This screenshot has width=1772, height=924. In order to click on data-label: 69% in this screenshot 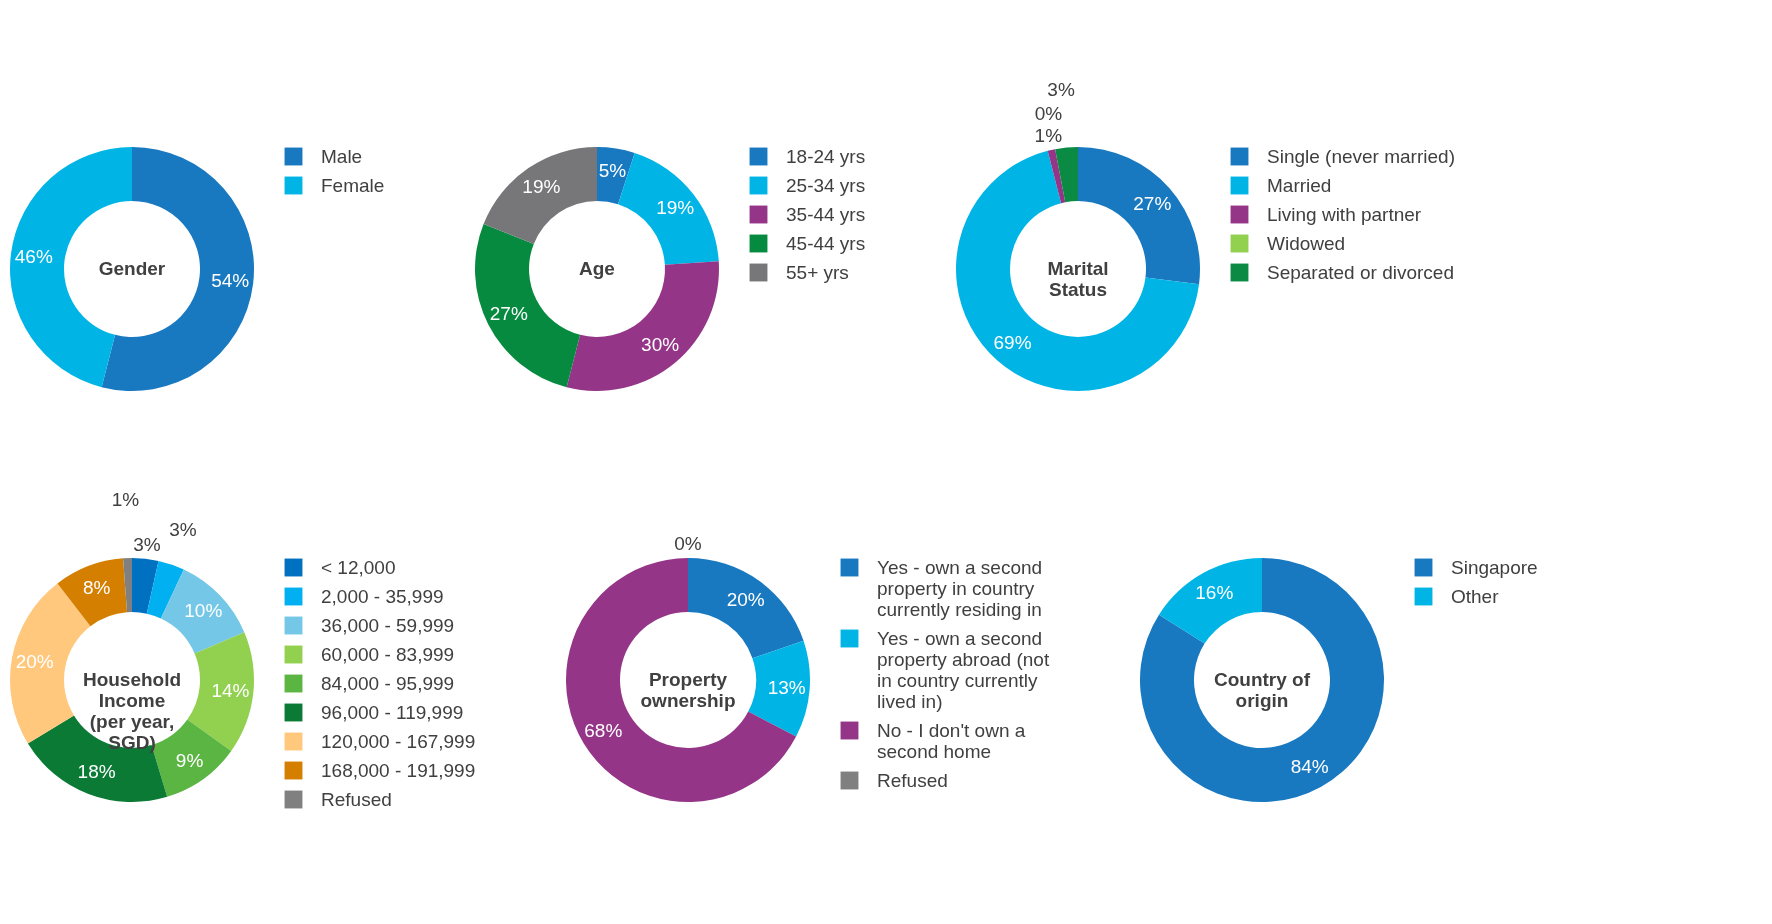, I will do `click(1012, 343)`.